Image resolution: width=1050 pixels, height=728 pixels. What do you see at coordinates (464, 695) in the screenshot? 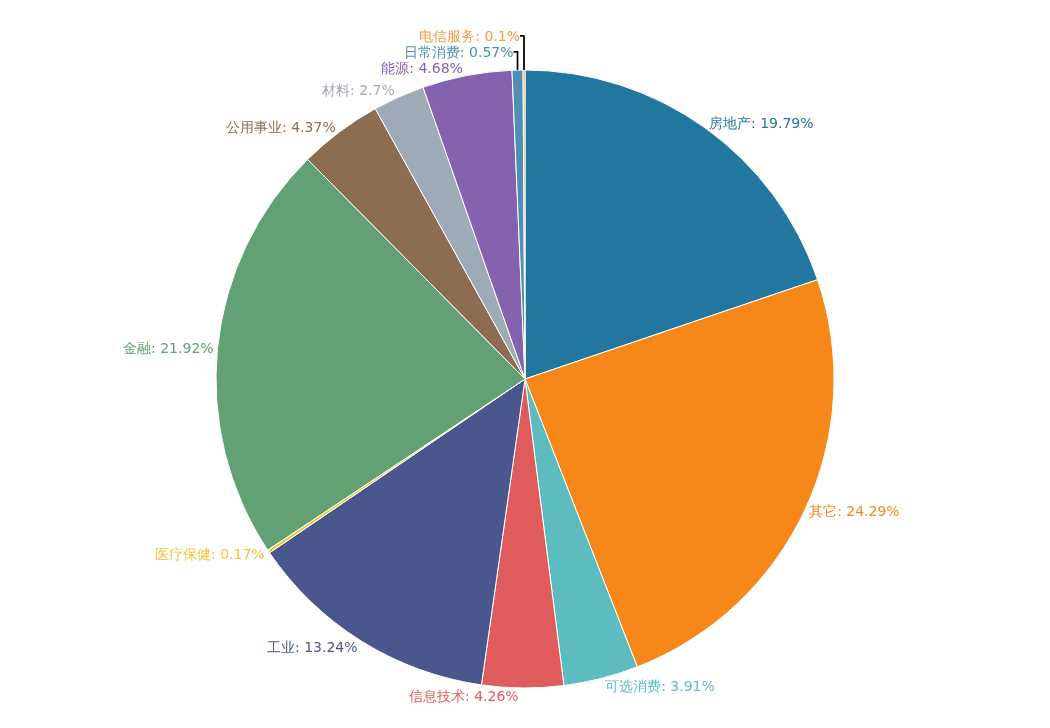
I see `slice-label: 信息技术: 4.26%` at bounding box center [464, 695].